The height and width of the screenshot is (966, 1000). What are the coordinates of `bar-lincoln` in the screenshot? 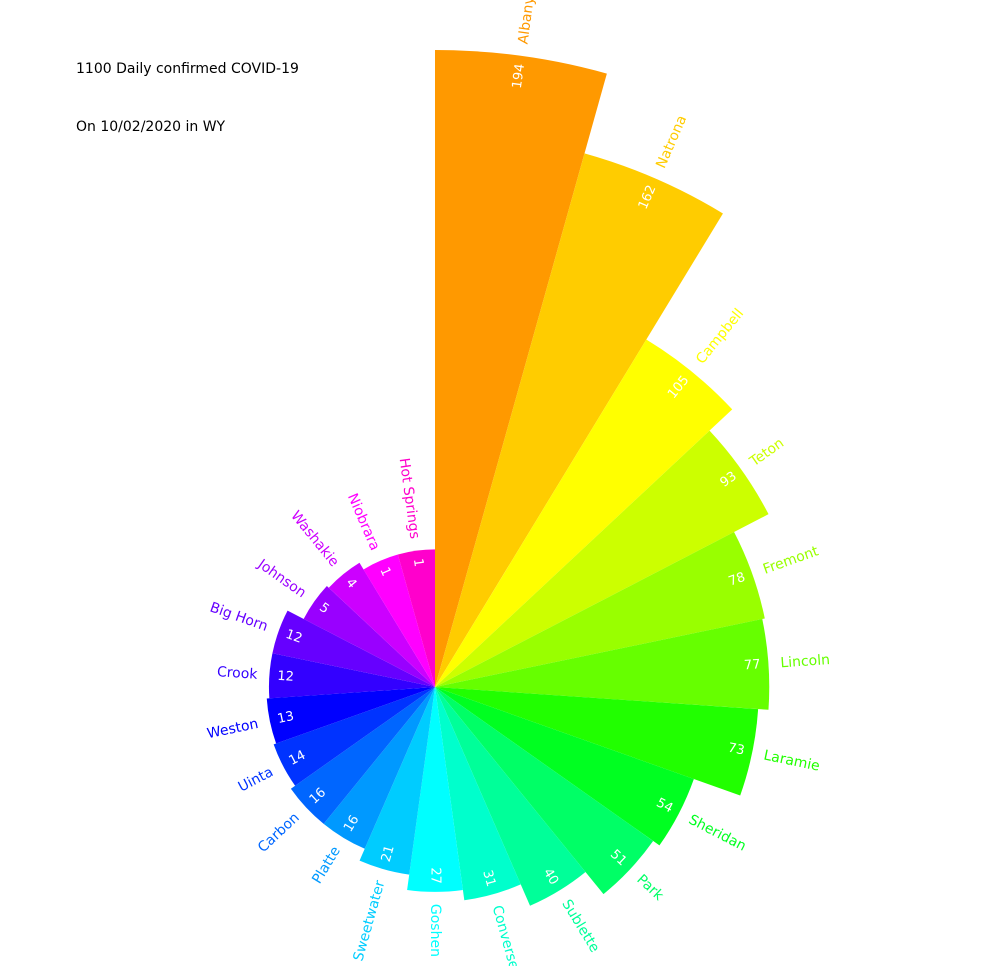 It's located at (602, 664).